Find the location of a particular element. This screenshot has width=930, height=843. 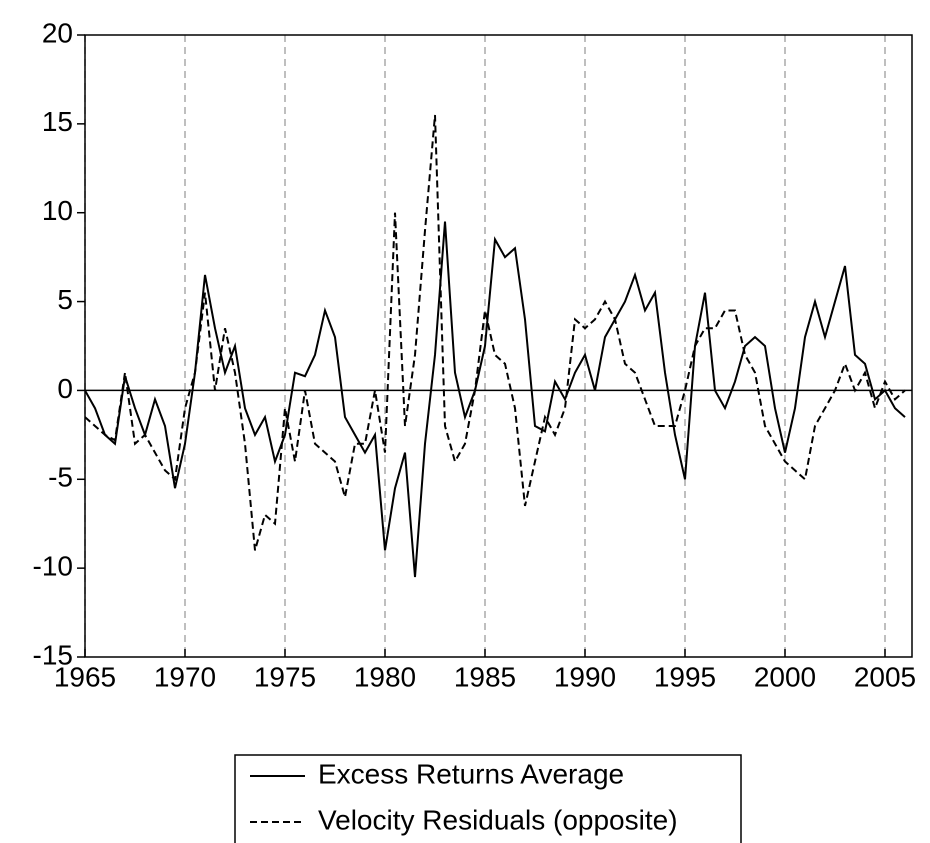

y-tick-label: -5 is located at coordinates (60, 477).